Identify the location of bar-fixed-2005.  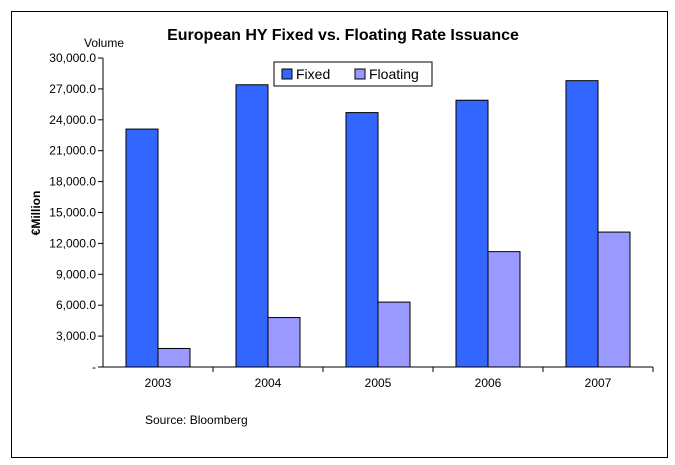
(362, 240).